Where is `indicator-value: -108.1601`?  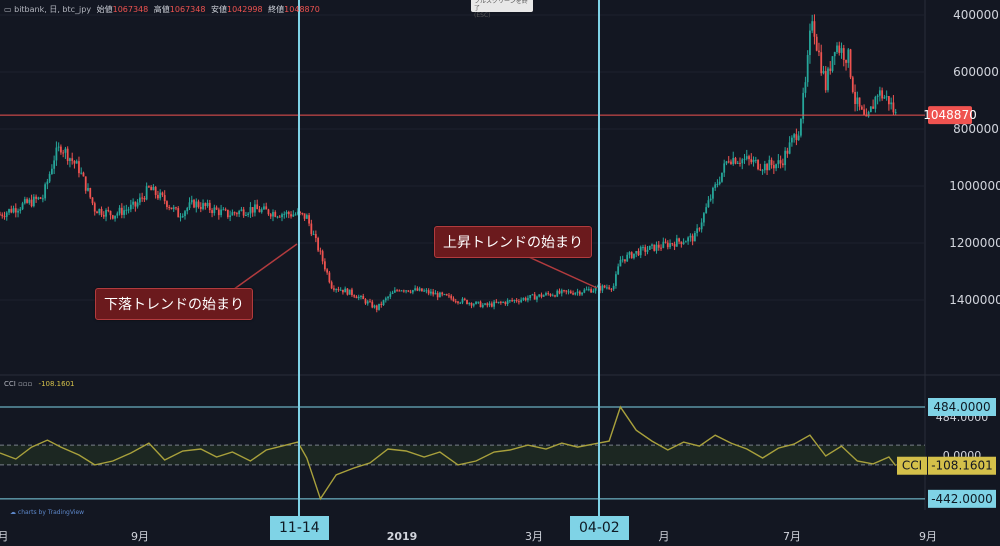 indicator-value: -108.1601 is located at coordinates (56, 384).